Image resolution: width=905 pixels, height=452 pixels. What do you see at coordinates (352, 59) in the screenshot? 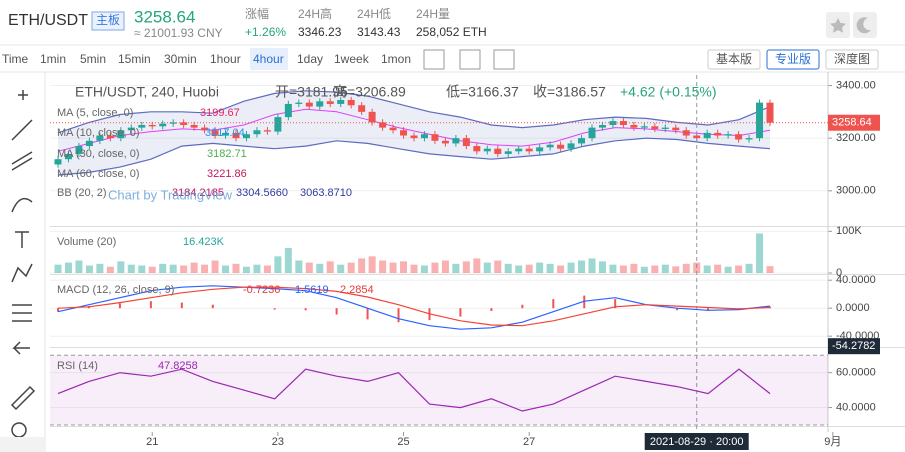
I see `interval-btn: 1week` at bounding box center [352, 59].